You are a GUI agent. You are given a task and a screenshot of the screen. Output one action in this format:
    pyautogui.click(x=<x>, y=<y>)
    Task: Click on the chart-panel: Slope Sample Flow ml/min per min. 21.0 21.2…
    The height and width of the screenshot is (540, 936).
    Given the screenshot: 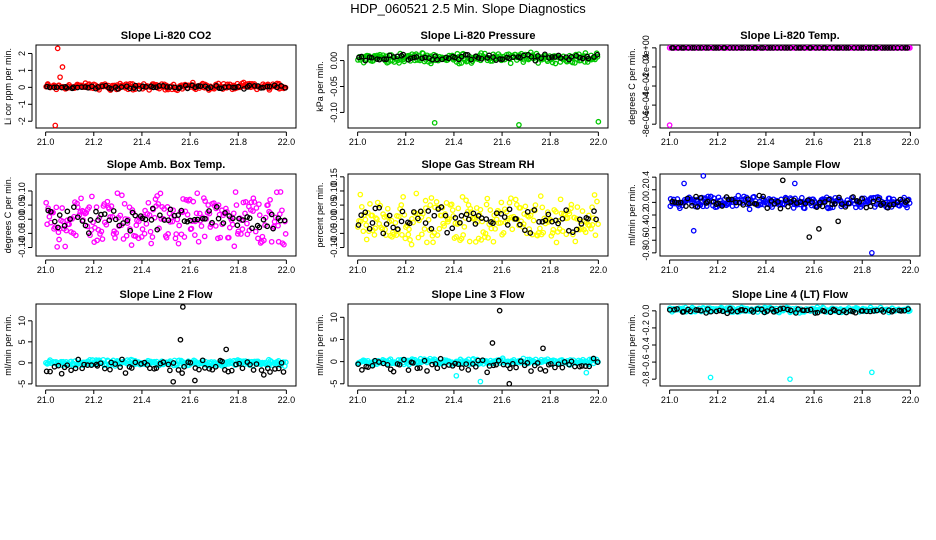 What is the action you would take?
    pyautogui.click(x=774, y=217)
    